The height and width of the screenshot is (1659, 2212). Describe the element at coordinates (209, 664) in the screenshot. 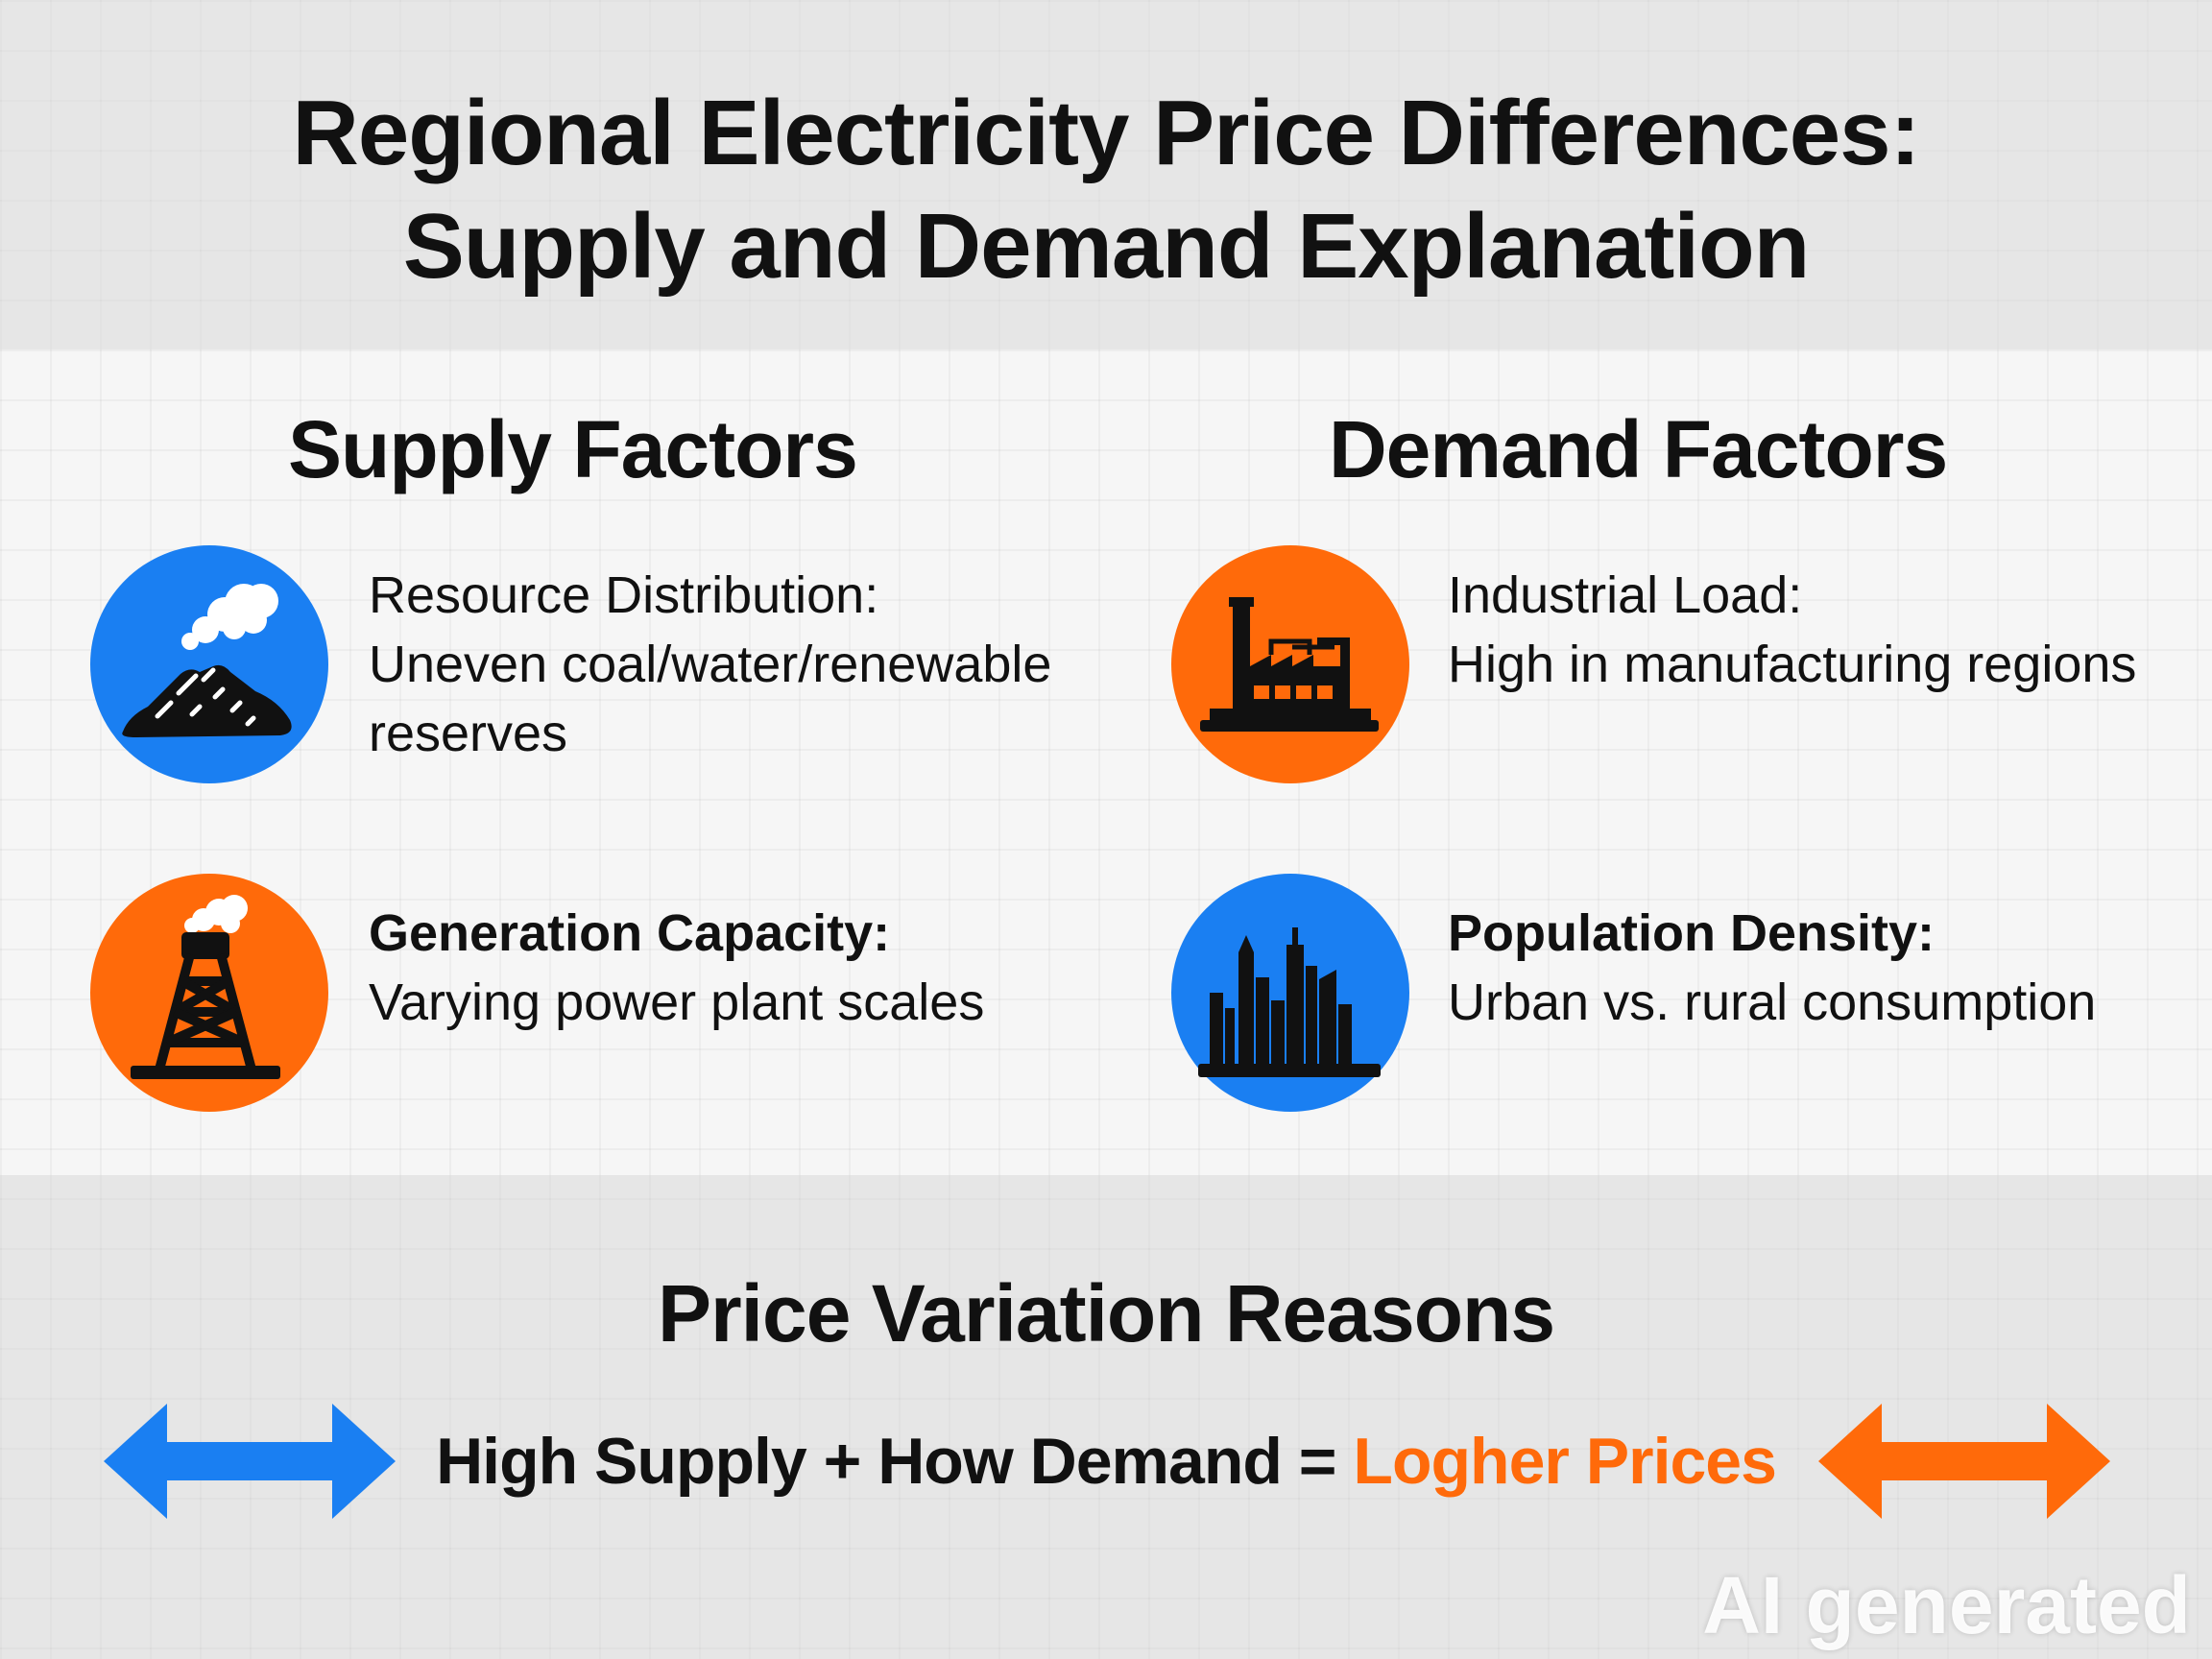

I see `coal-pile-smoke-icon` at that location.